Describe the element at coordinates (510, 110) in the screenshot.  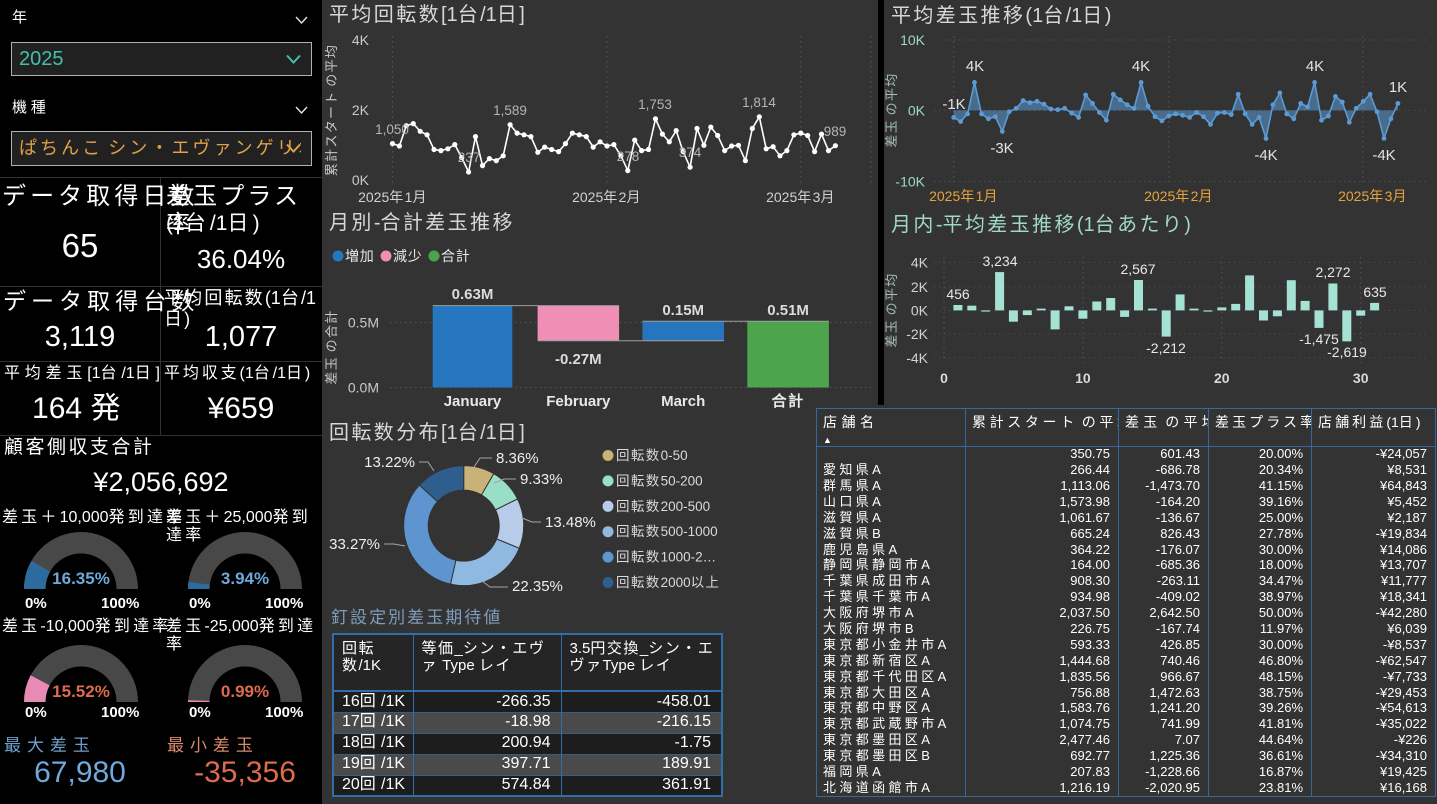
I see `svg-text: 1,589` at that location.